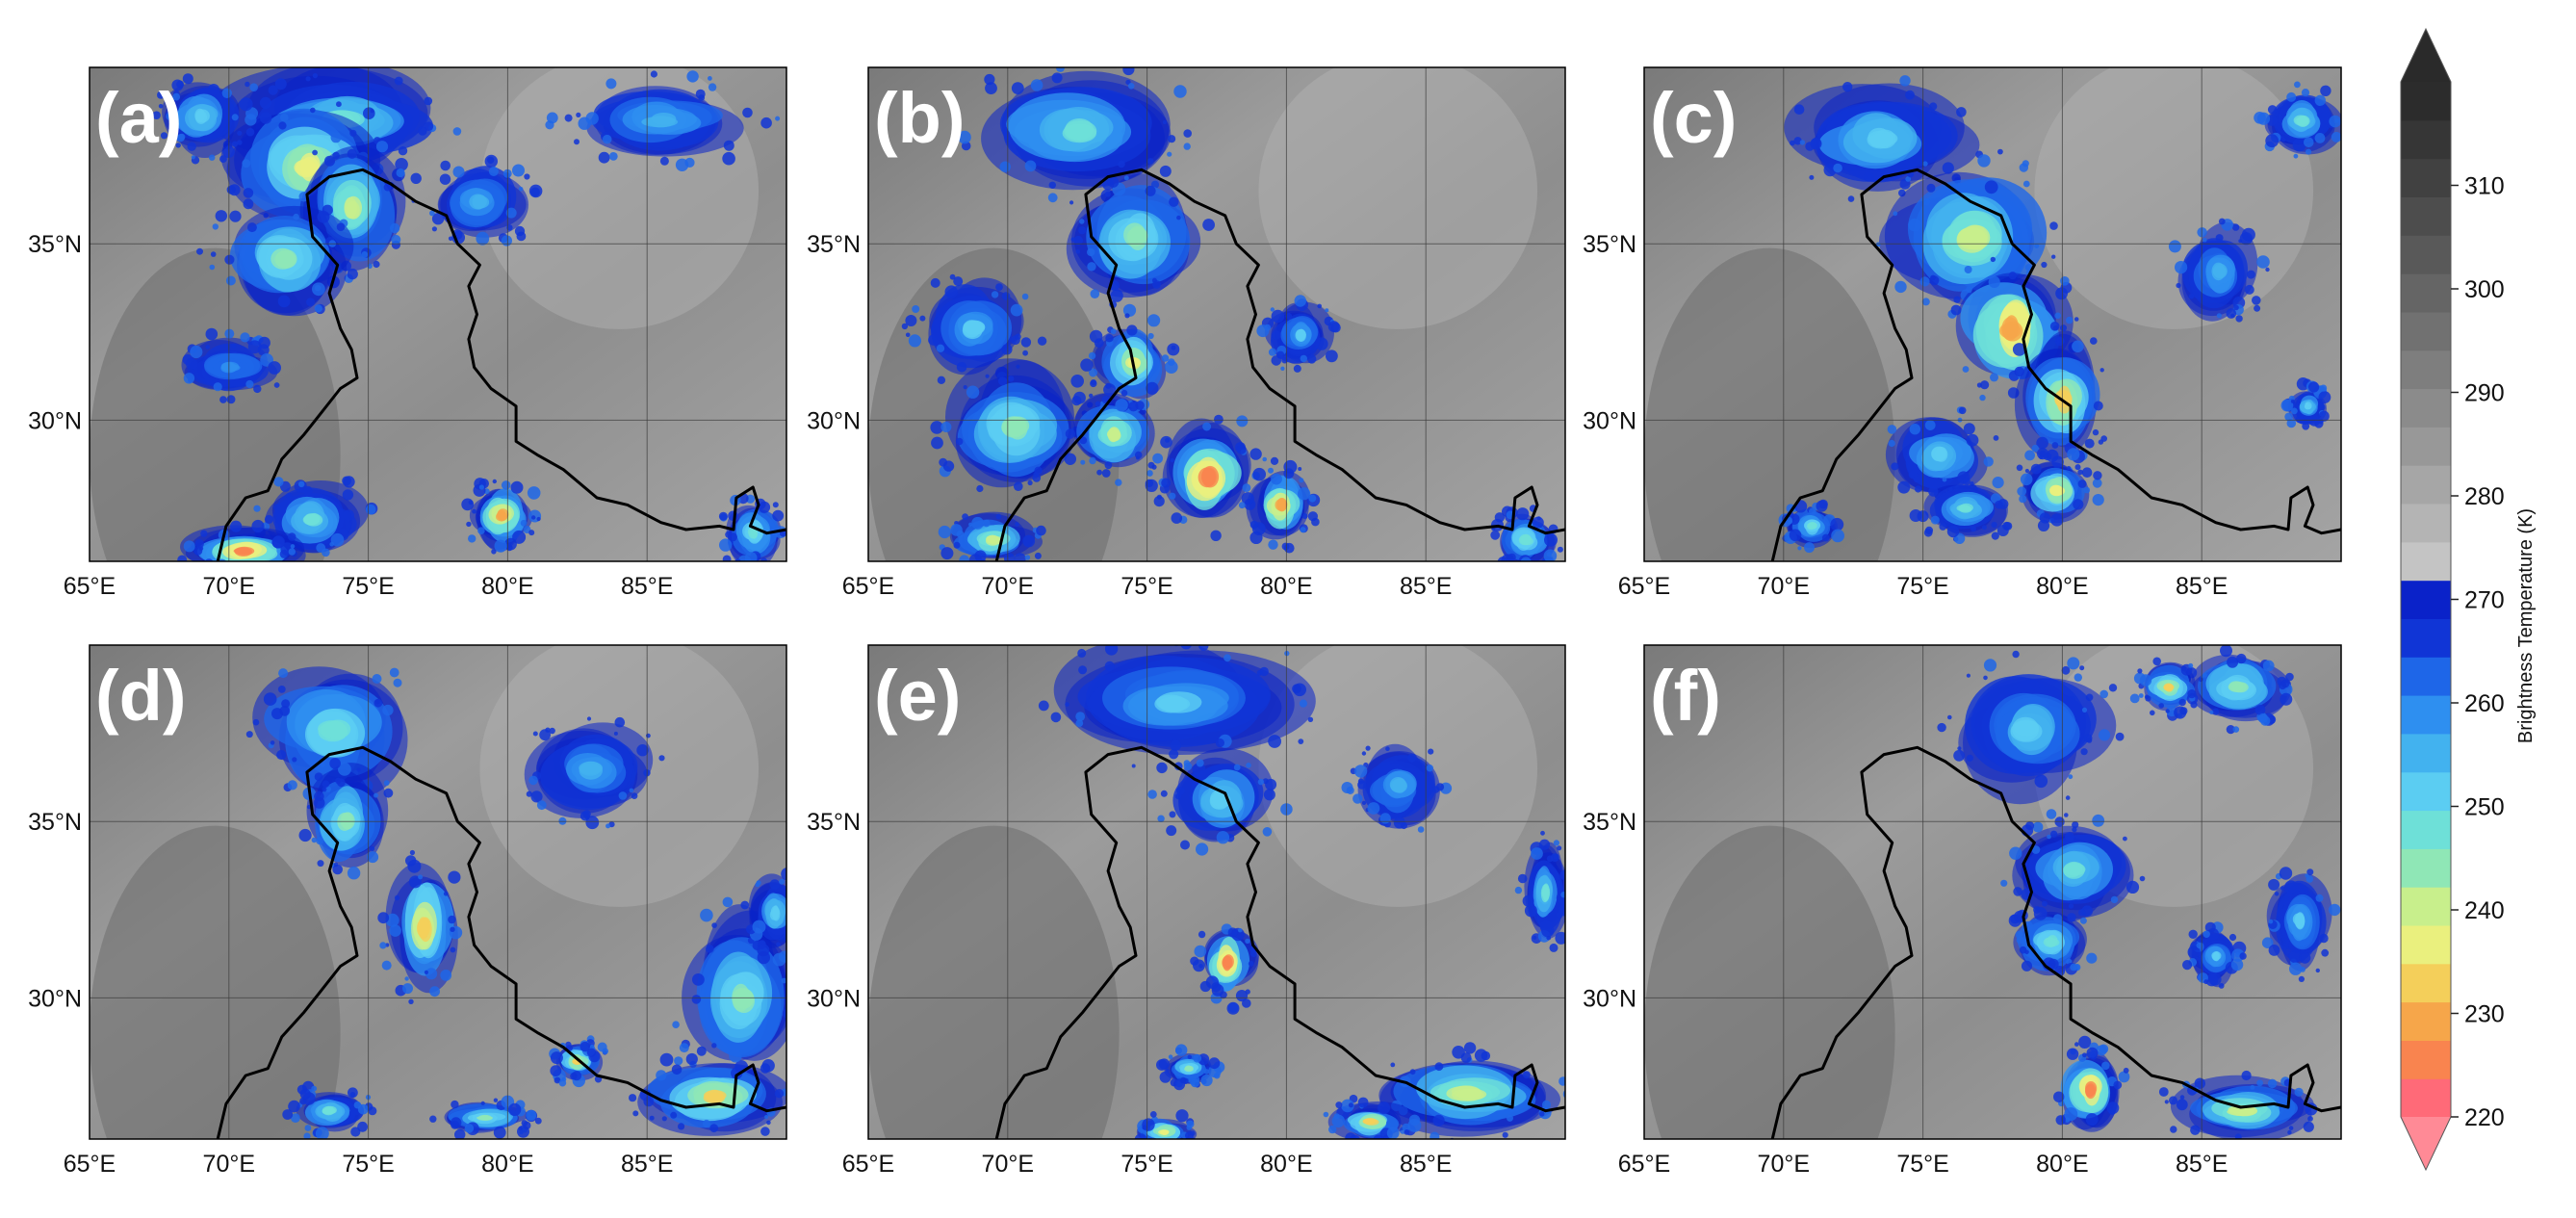 This screenshot has width=2576, height=1218. Describe the element at coordinates (2426, 791) in the screenshot. I see `colorbar-segment` at that location.